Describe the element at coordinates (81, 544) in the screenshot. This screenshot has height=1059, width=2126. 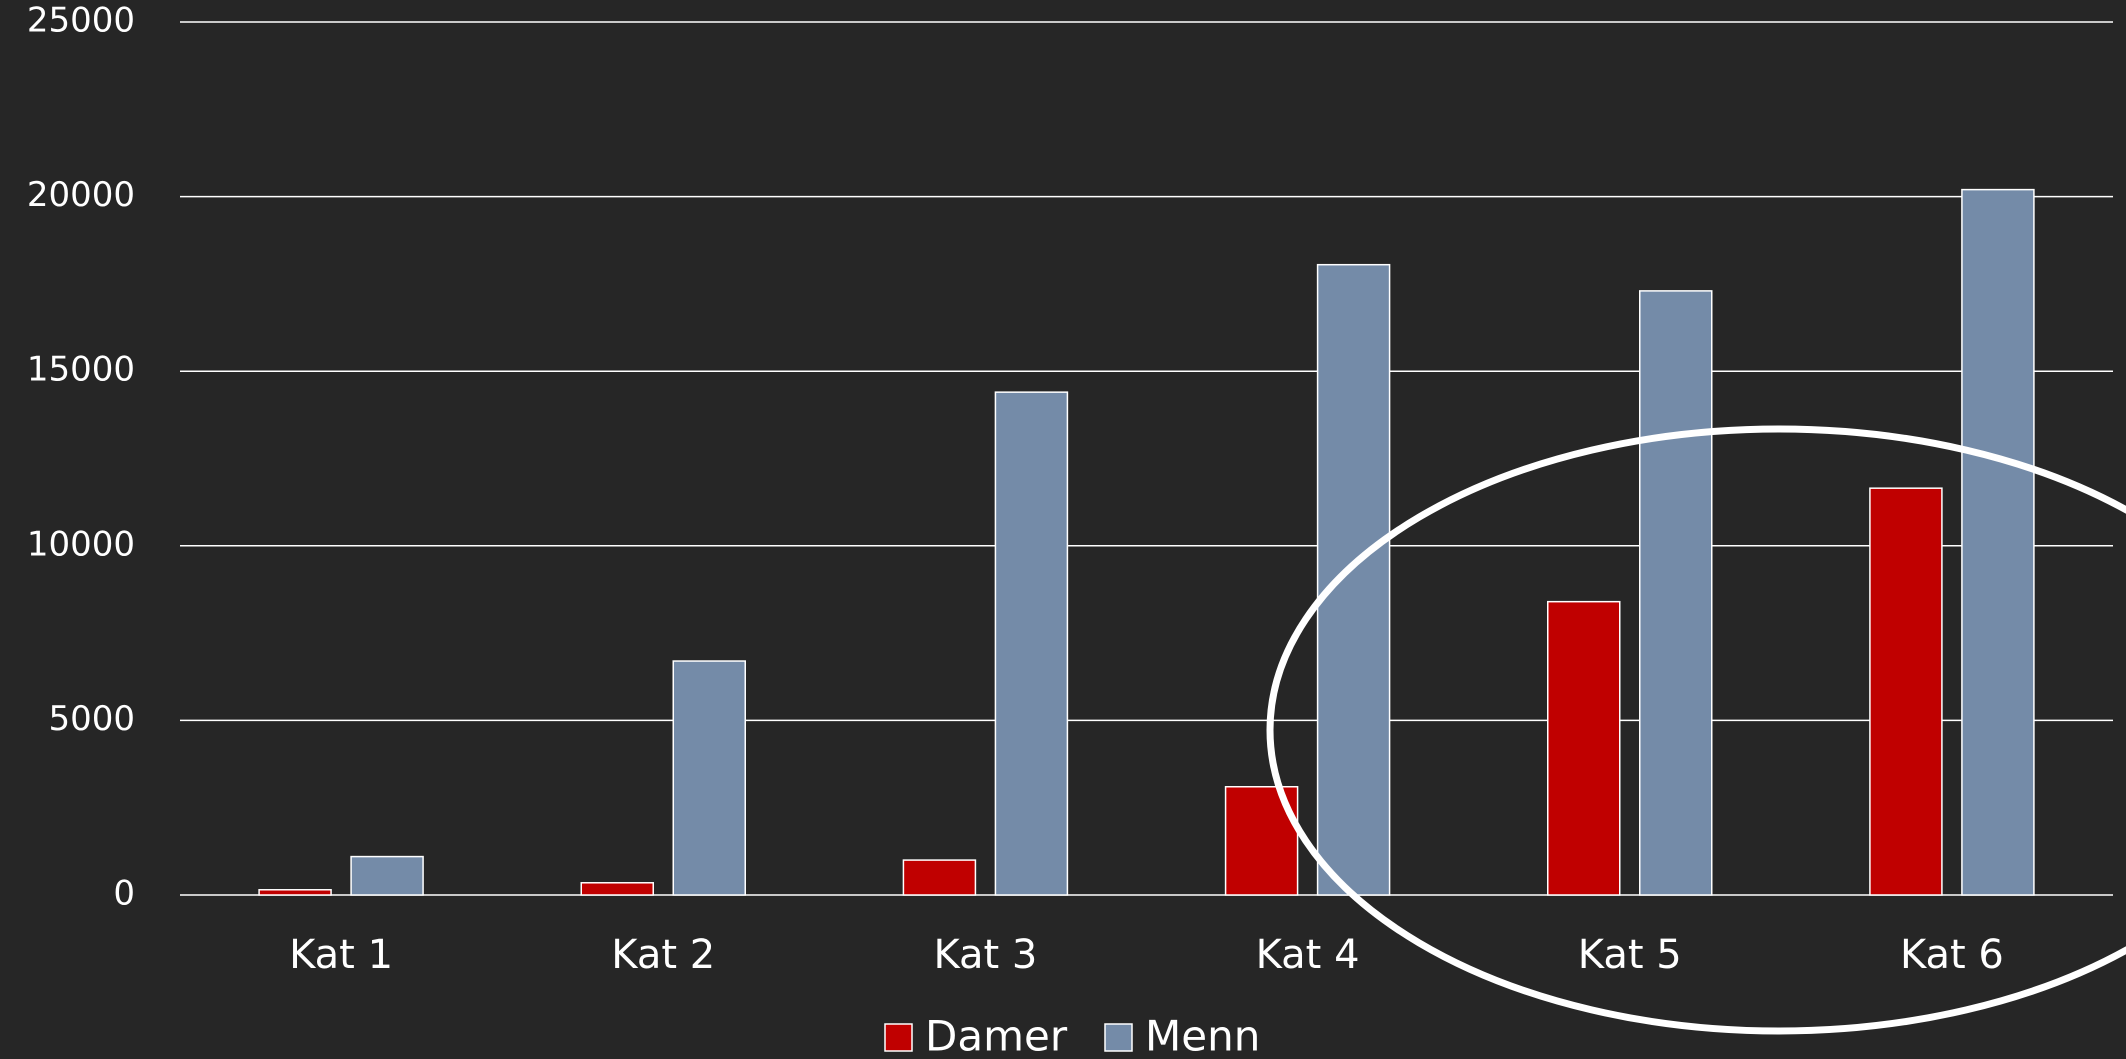
I see `y-tick-label: 10000` at that location.